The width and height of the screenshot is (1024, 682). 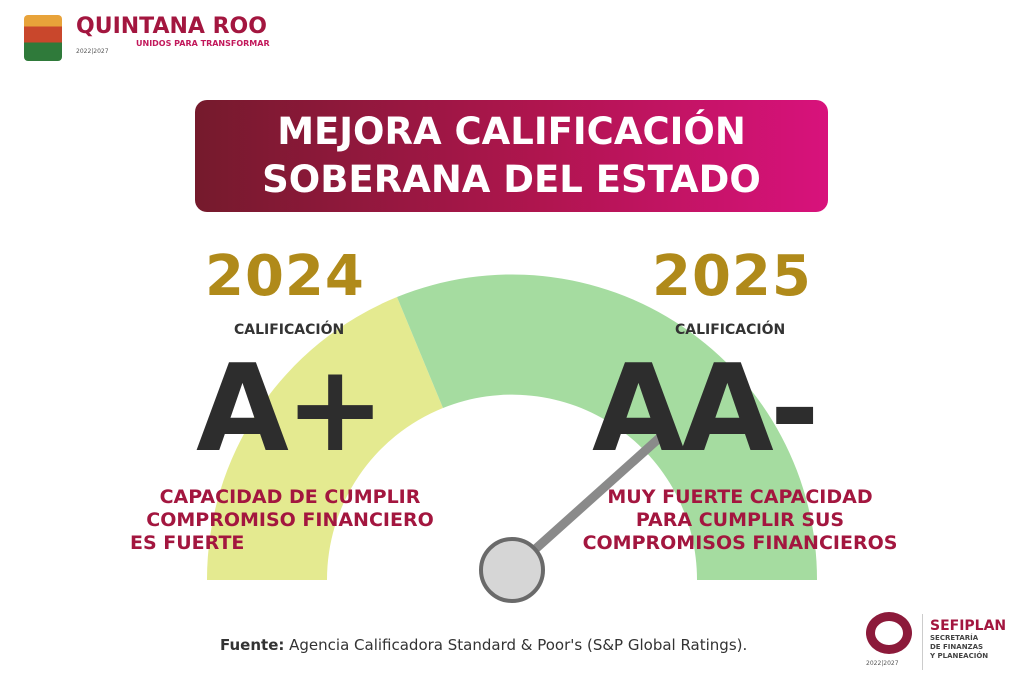 I want to click on title-line-1: MEJORA CALIFICACIÓN, so click(x=511, y=131).